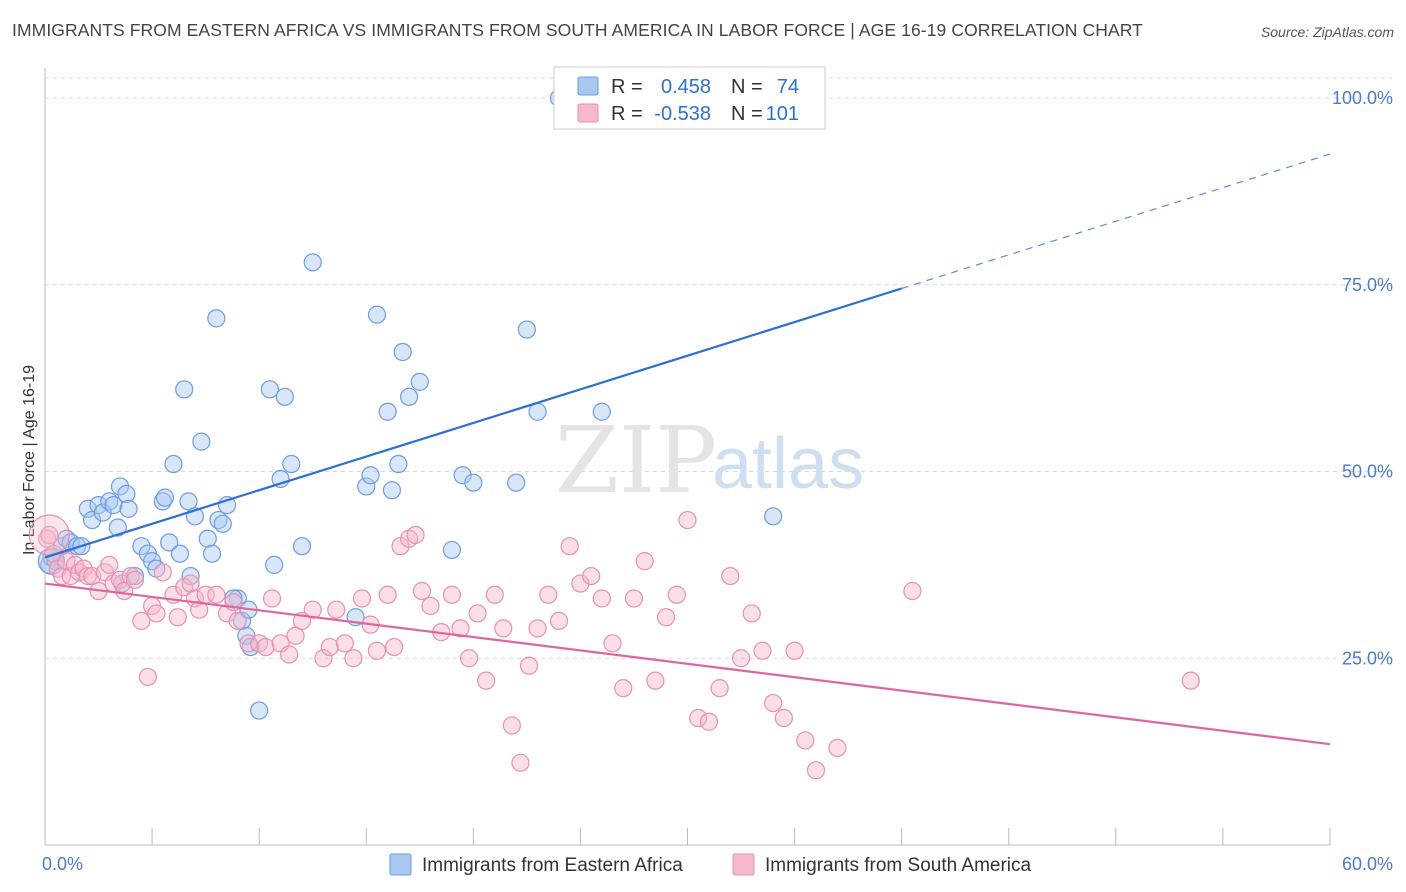 The width and height of the screenshot is (1406, 892). Describe the element at coordinates (1367, 658) in the screenshot. I see `y-tick-label-0: 25.0%` at that location.